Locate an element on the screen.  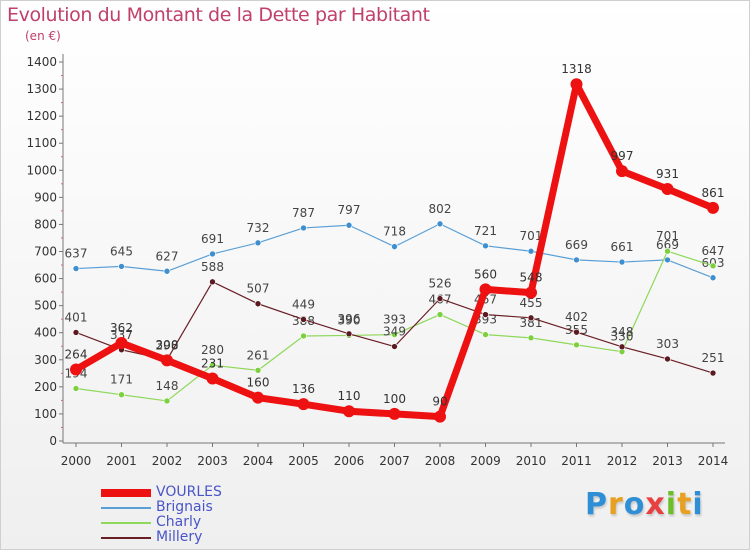
data-label-brignais: 721 is located at coordinates (485, 231).